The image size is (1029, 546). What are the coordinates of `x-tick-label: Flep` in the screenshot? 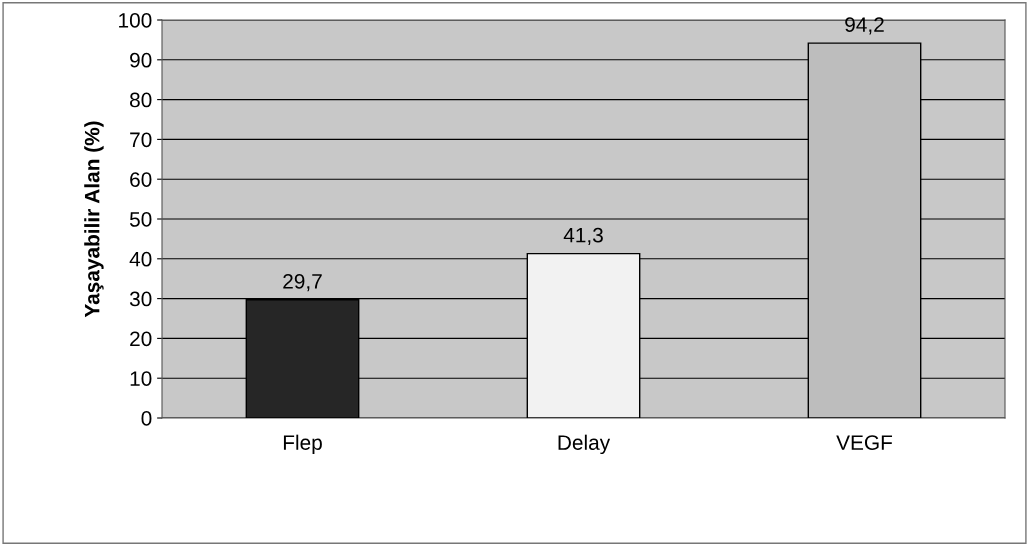 It's located at (302, 444).